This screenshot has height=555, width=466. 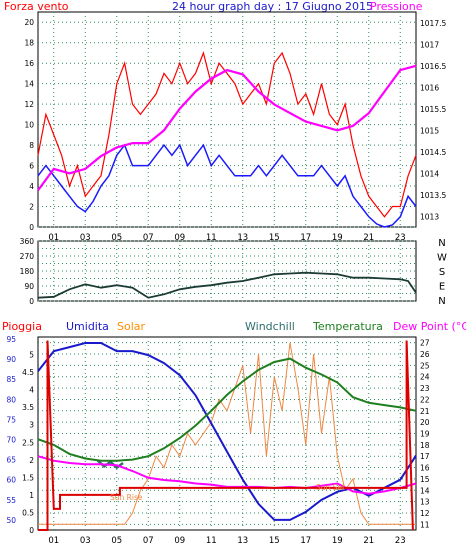 I want to click on direction-letter: E, so click(x=442, y=287).